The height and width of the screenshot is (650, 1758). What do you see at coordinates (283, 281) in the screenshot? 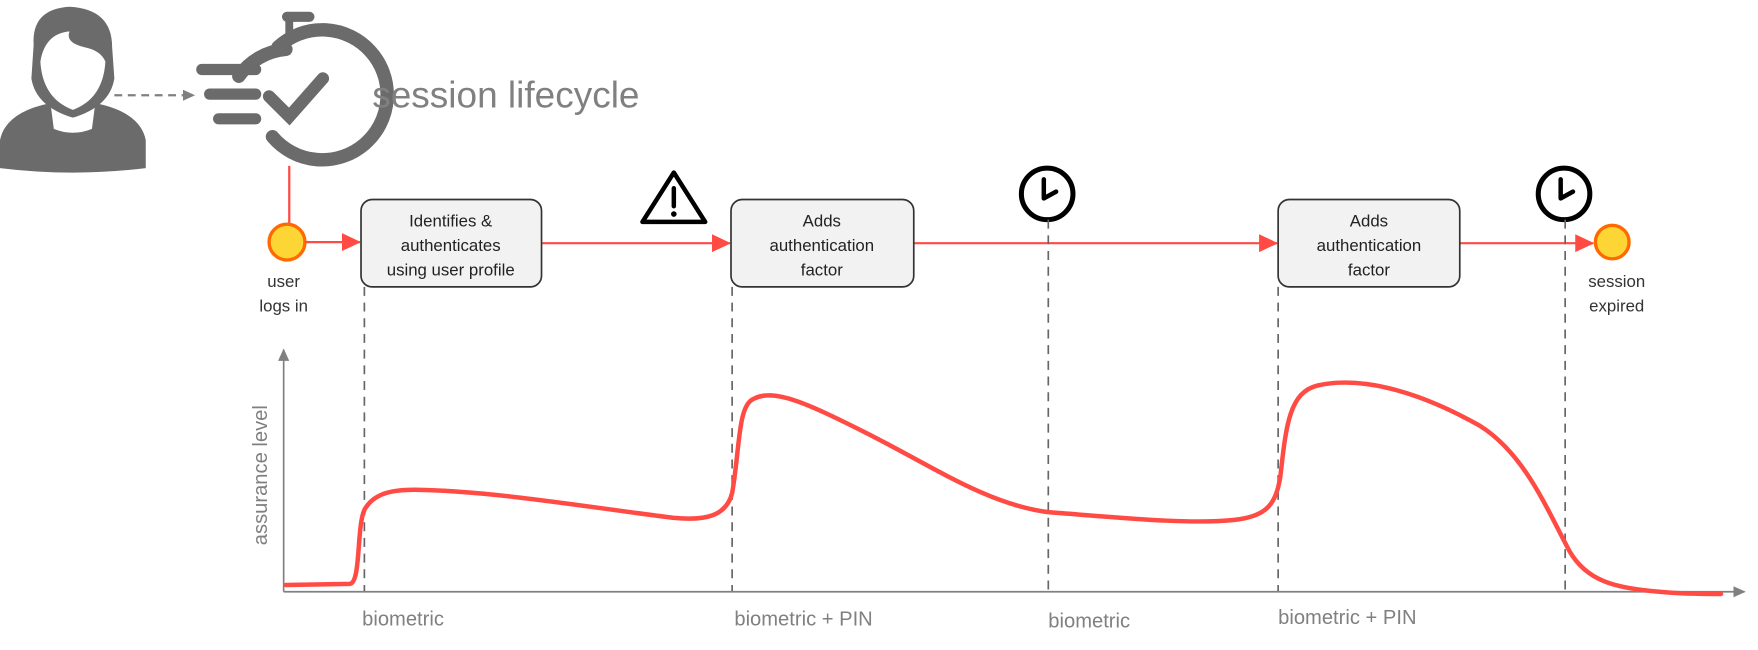
I see `start-label-1: user` at bounding box center [283, 281].